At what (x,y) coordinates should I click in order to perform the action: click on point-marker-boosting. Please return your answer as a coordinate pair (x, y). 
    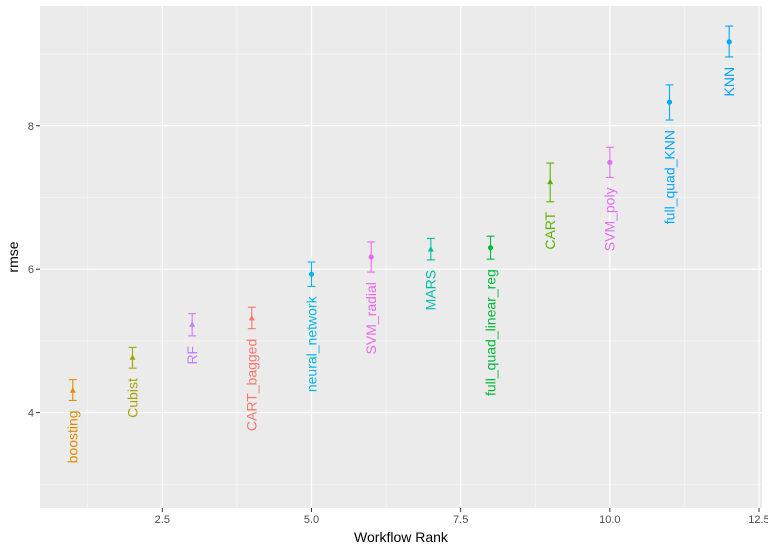
    Looking at the image, I should click on (72, 390).